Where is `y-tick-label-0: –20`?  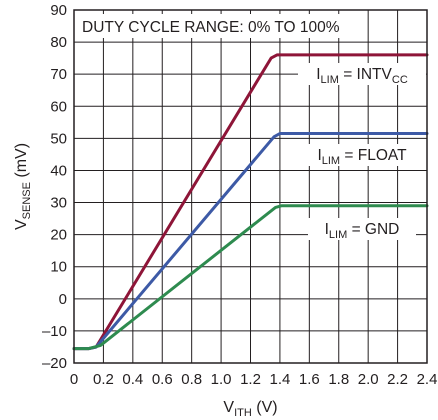
y-tick-label-0: –20 is located at coordinates (54, 363).